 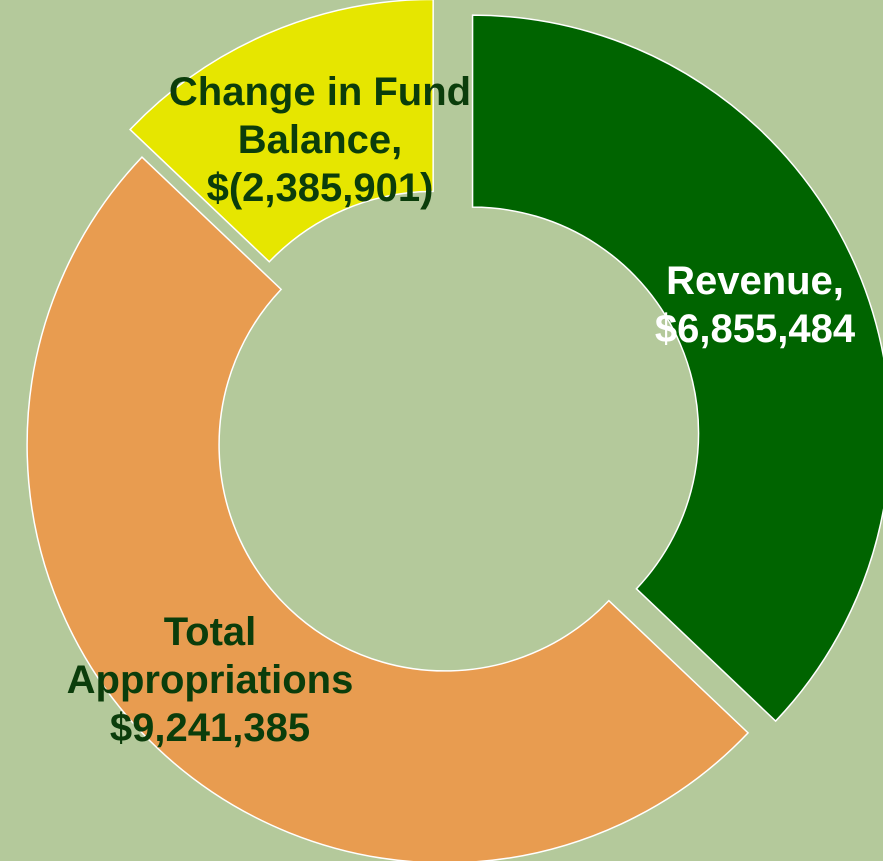 I want to click on data-label: Change in Fund Balance, $(2,385,901), so click(x=320, y=140).